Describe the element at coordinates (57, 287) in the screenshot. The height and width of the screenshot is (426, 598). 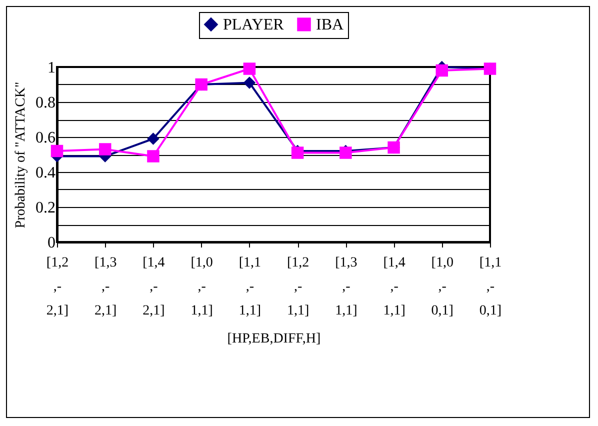
I see `x-tick-label: [1,2,-2,1]` at that location.